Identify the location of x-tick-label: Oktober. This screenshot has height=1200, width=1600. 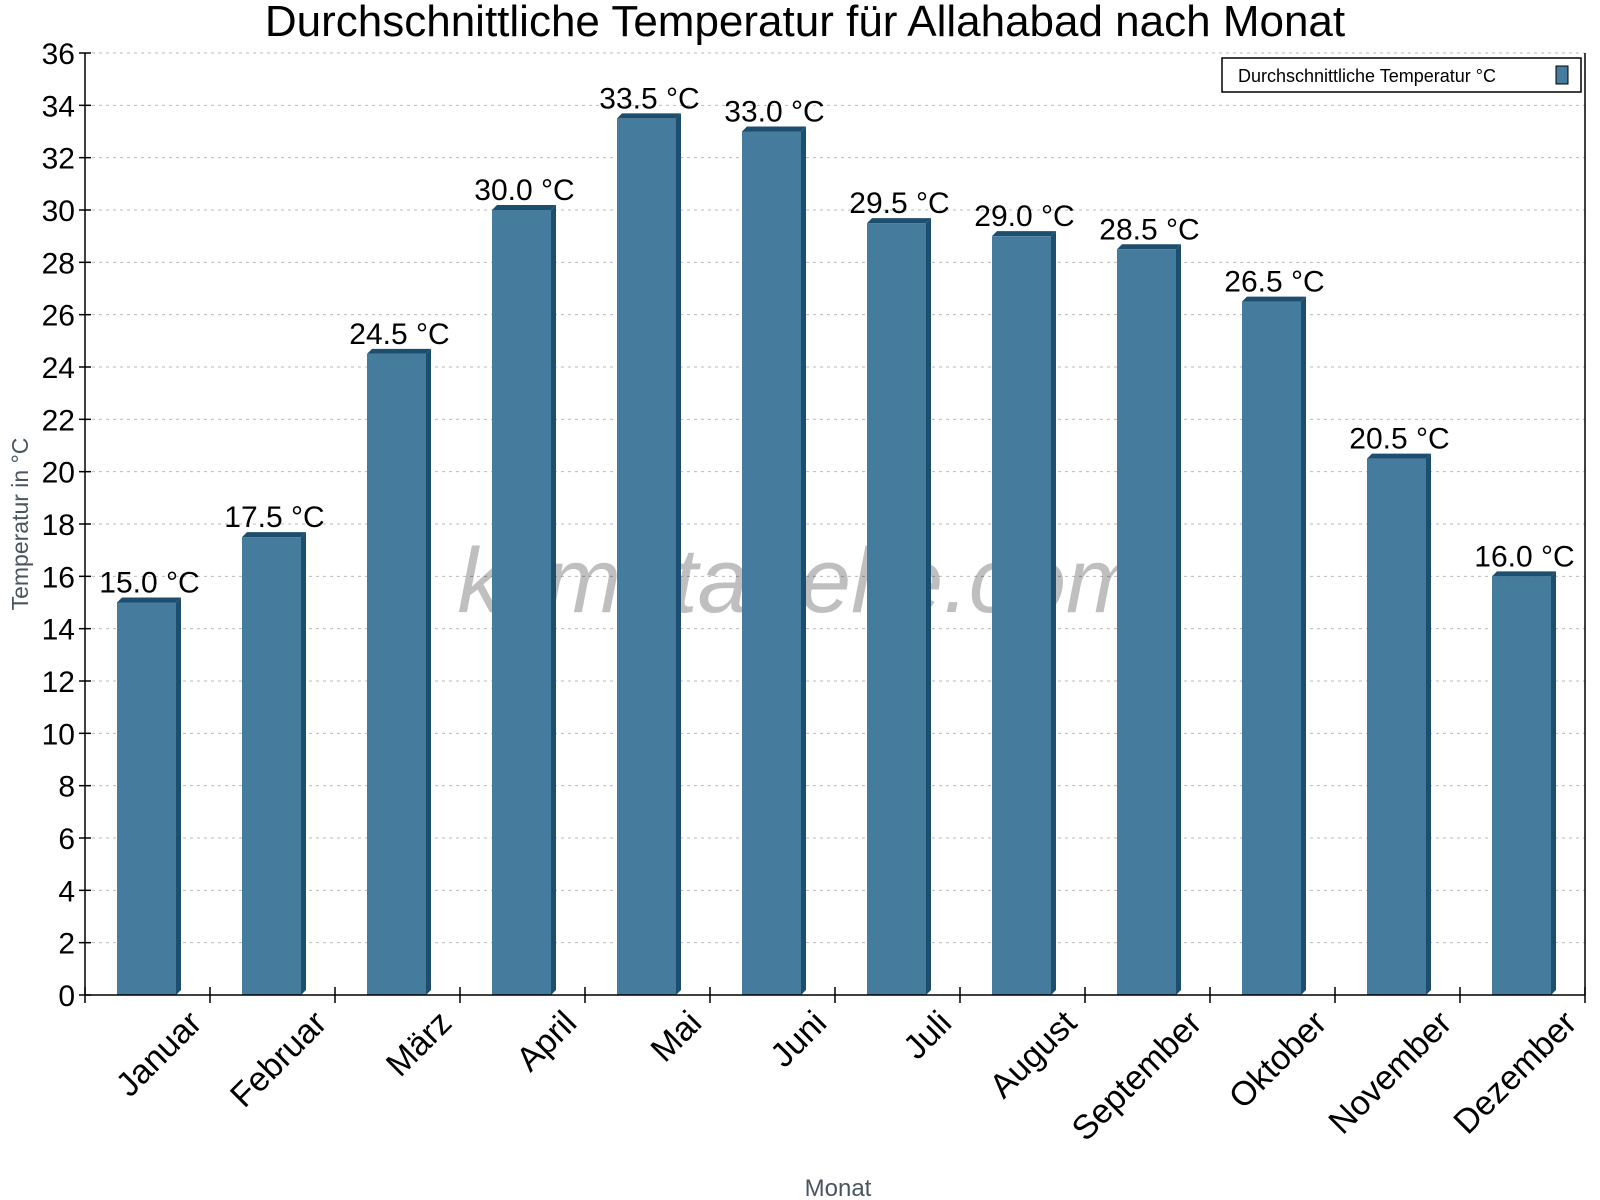
(1278, 1060).